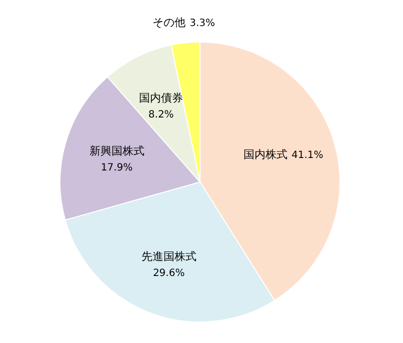 The height and width of the screenshot is (343, 403). I want to click on slice-label: 国内債券, so click(161, 97).